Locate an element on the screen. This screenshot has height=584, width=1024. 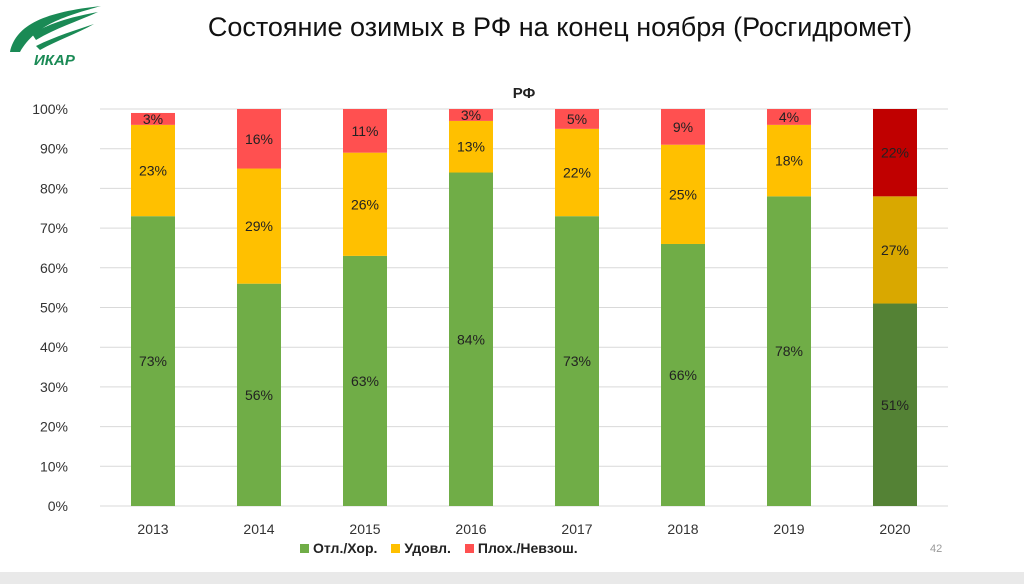
data-label: 84% is located at coordinates (471, 339).